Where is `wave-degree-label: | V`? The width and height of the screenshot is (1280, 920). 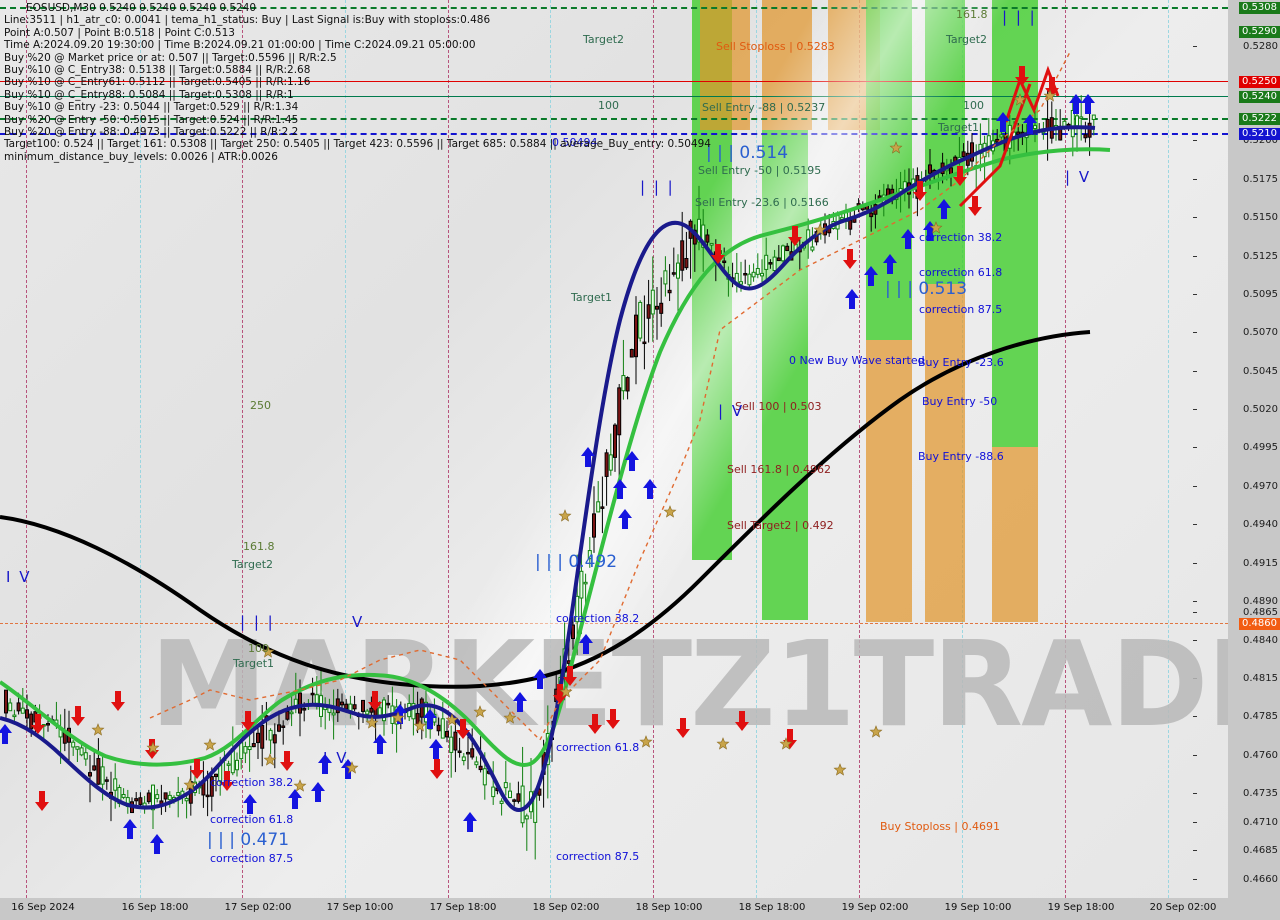
wave-degree-label: | V is located at coordinates (731, 411).